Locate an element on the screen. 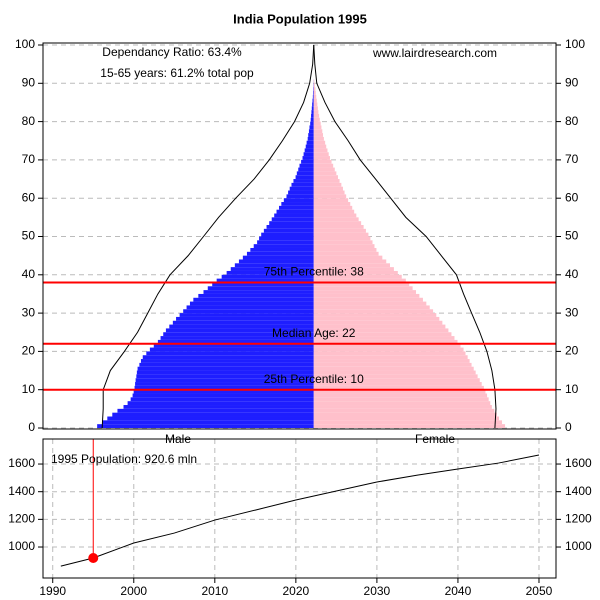 The image size is (600, 600). y-tick-label: 30 is located at coordinates (29, 312).